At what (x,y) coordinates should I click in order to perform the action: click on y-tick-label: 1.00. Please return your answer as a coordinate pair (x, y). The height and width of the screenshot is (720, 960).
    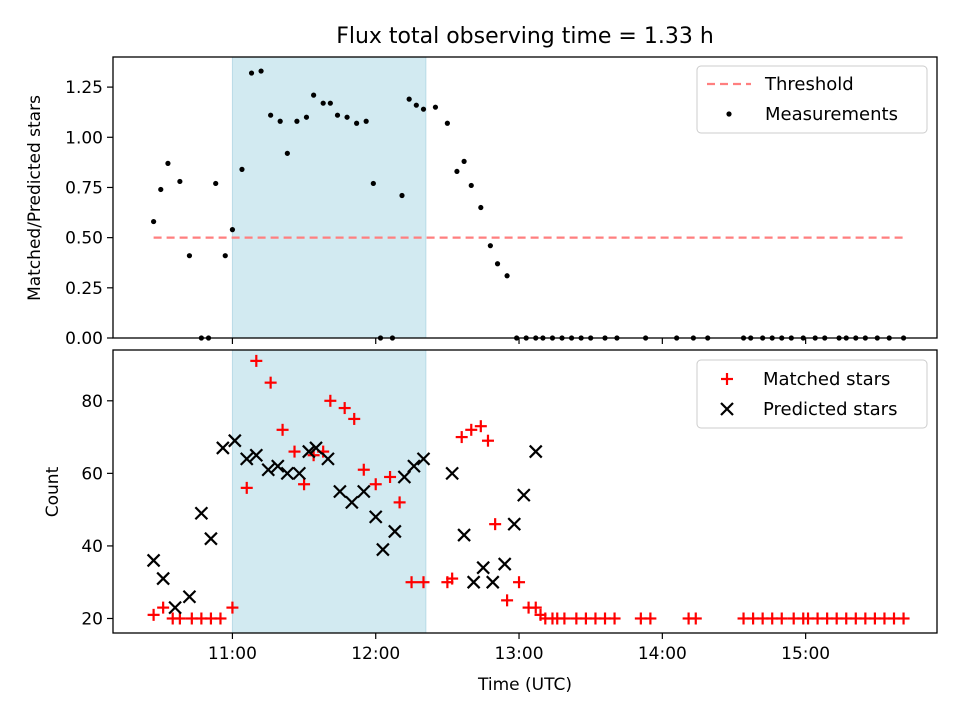
    Looking at the image, I should click on (84, 138).